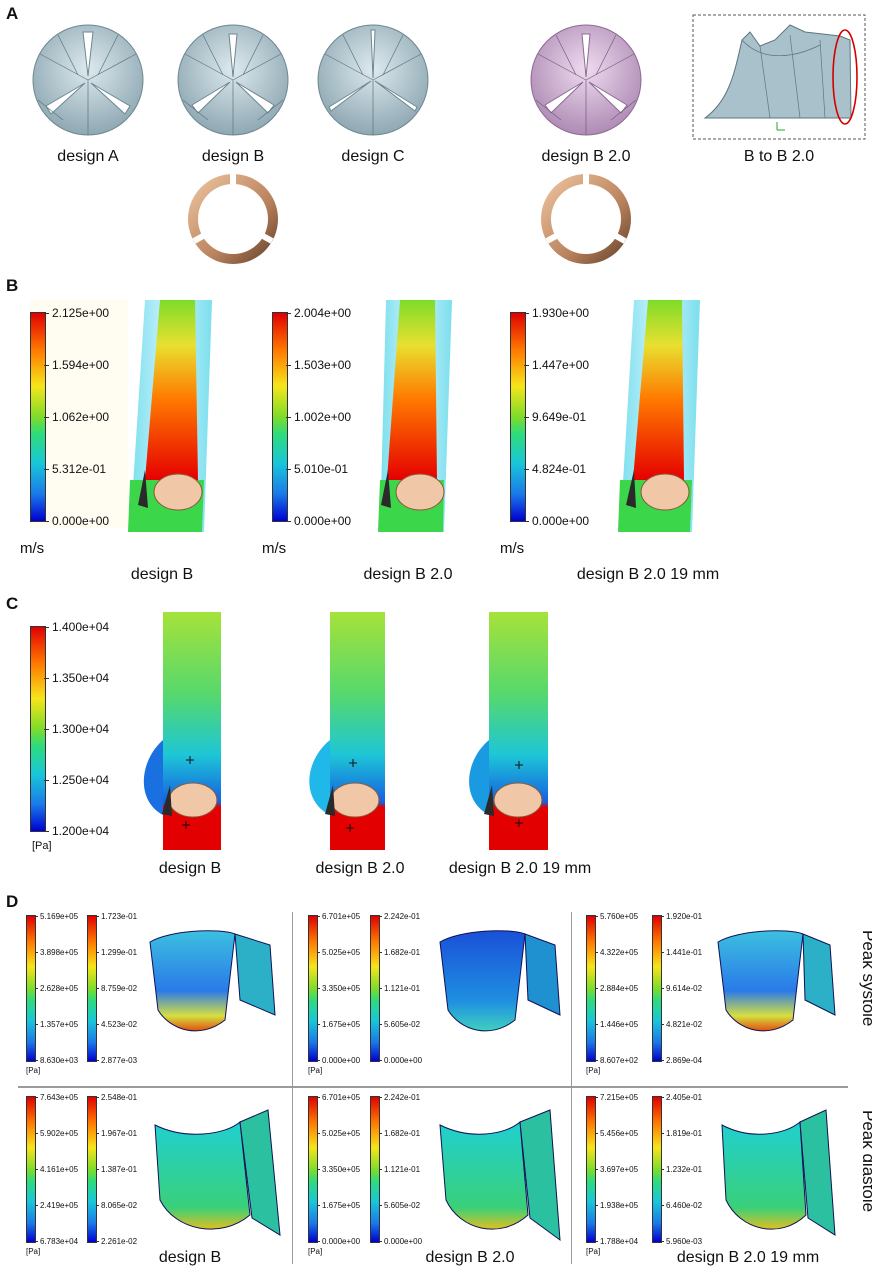  What do you see at coordinates (318, 365) in the screenshot?
I see `tick: 1.503e+00` at bounding box center [318, 365].